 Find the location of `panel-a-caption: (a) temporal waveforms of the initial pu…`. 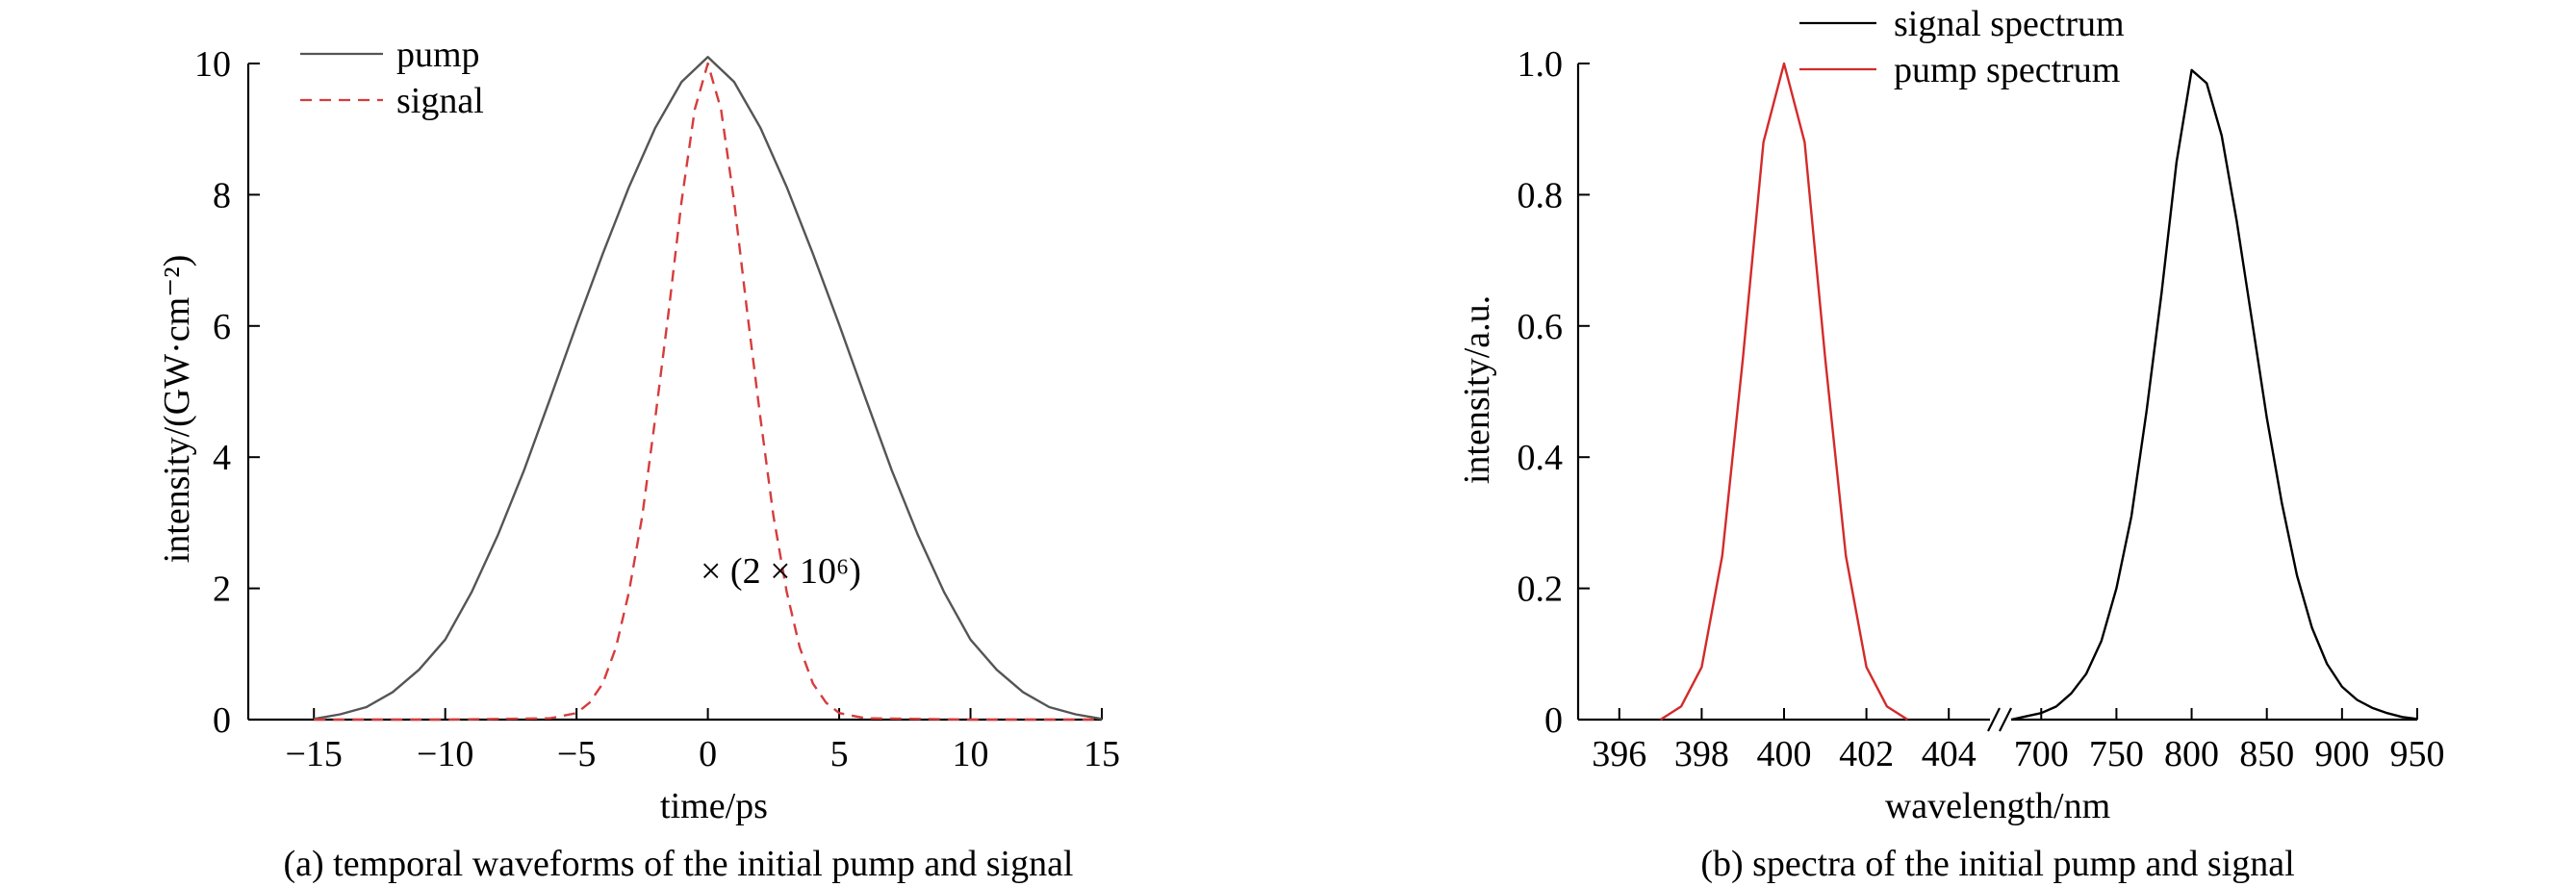

panel-a-caption: (a) temporal waveforms of the initial pu… is located at coordinates (679, 864).